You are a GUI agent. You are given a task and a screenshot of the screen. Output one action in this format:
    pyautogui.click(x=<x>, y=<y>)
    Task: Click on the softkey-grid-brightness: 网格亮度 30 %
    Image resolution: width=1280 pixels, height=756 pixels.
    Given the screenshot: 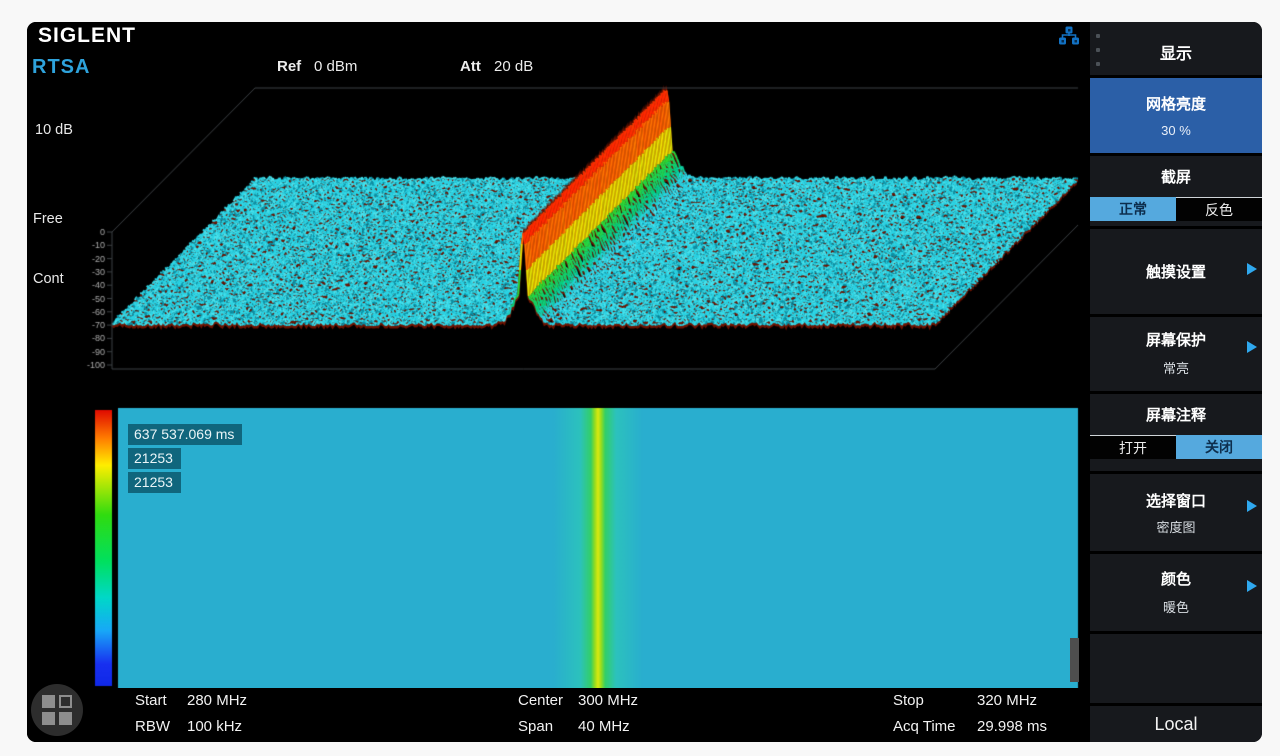 What is the action you would take?
    pyautogui.click(x=1176, y=115)
    